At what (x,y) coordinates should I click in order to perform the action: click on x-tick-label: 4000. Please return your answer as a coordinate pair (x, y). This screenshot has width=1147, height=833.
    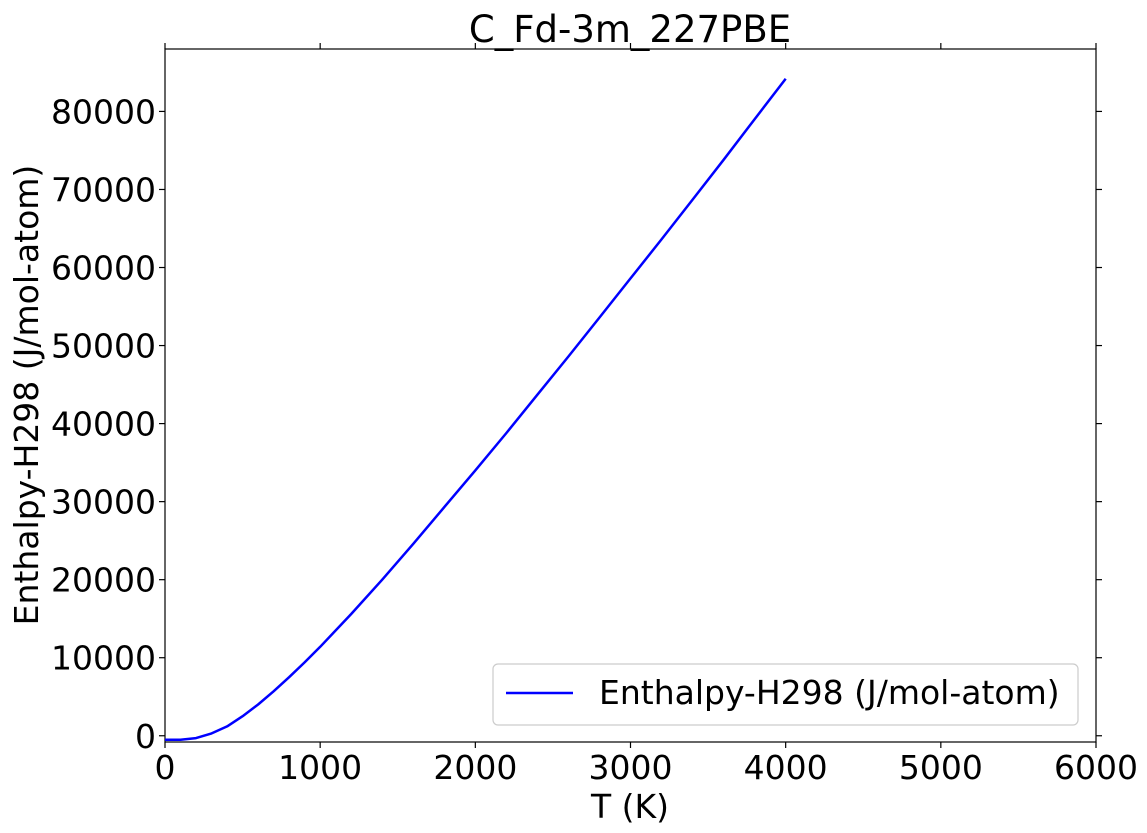
    Looking at the image, I should click on (786, 767).